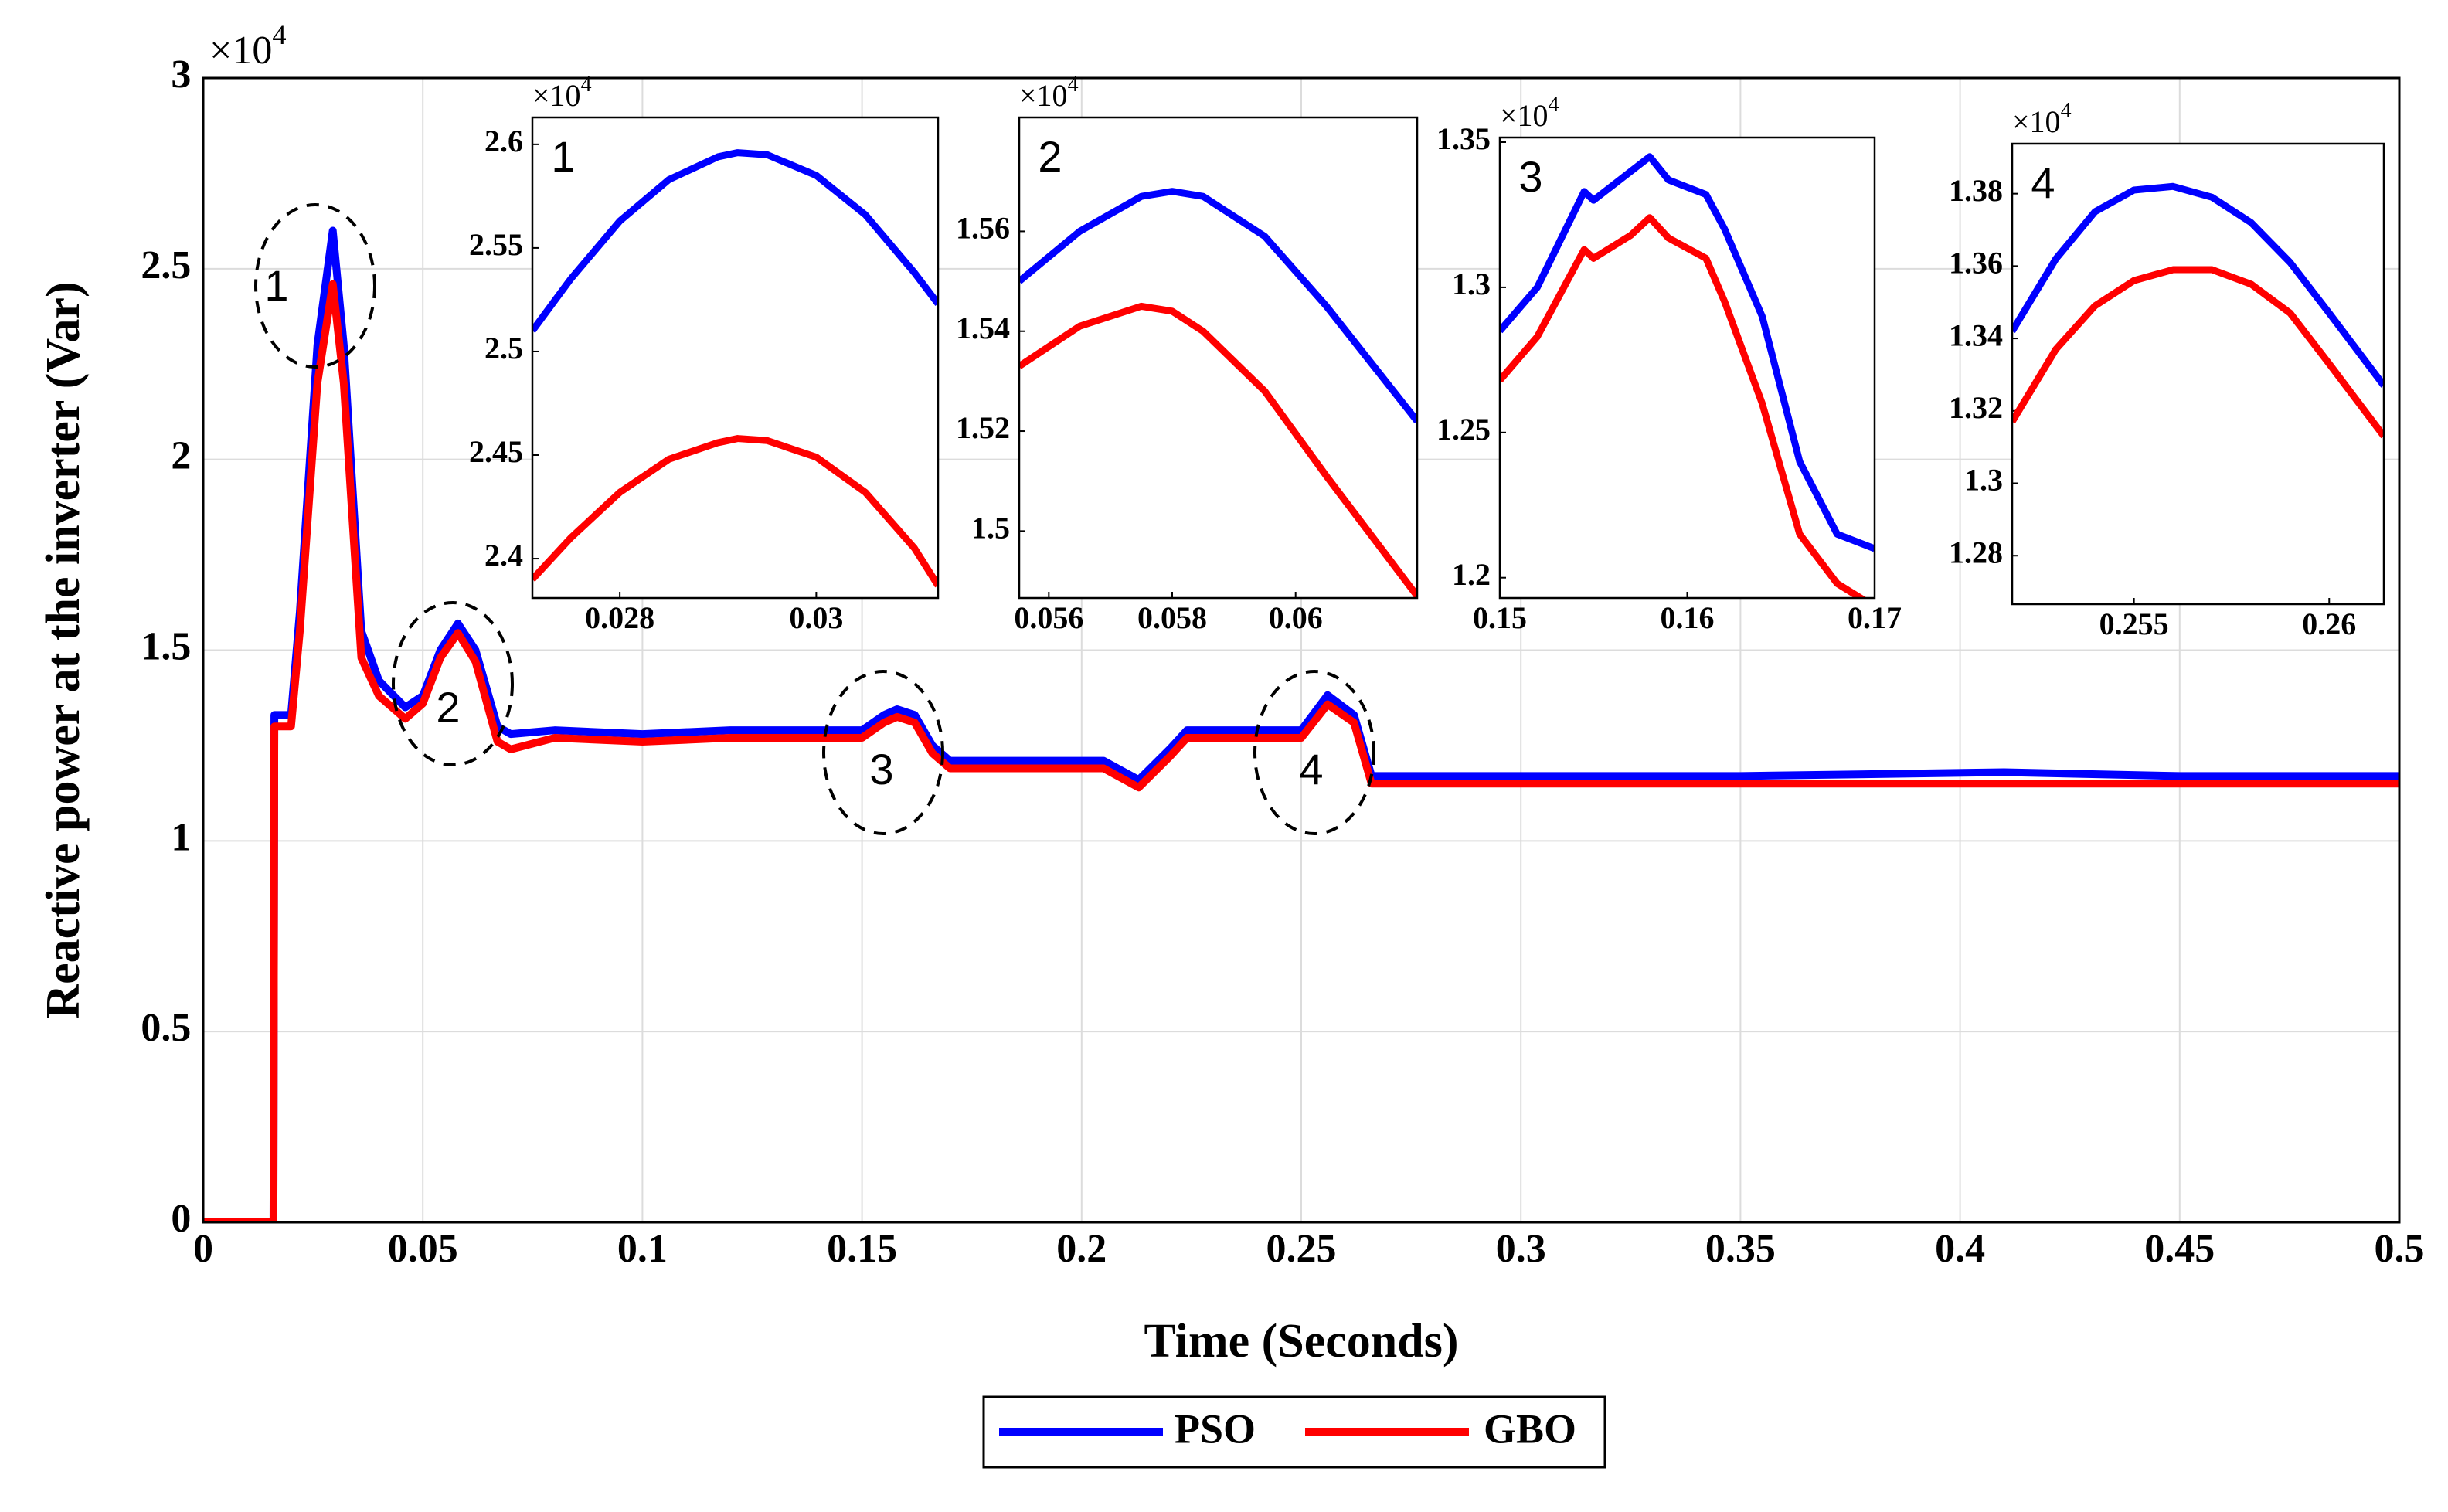 Image resolution: width=2448 pixels, height=1512 pixels. Describe the element at coordinates (1081, 1249) in the screenshot. I see `x-tick-label: 0.2` at that location.